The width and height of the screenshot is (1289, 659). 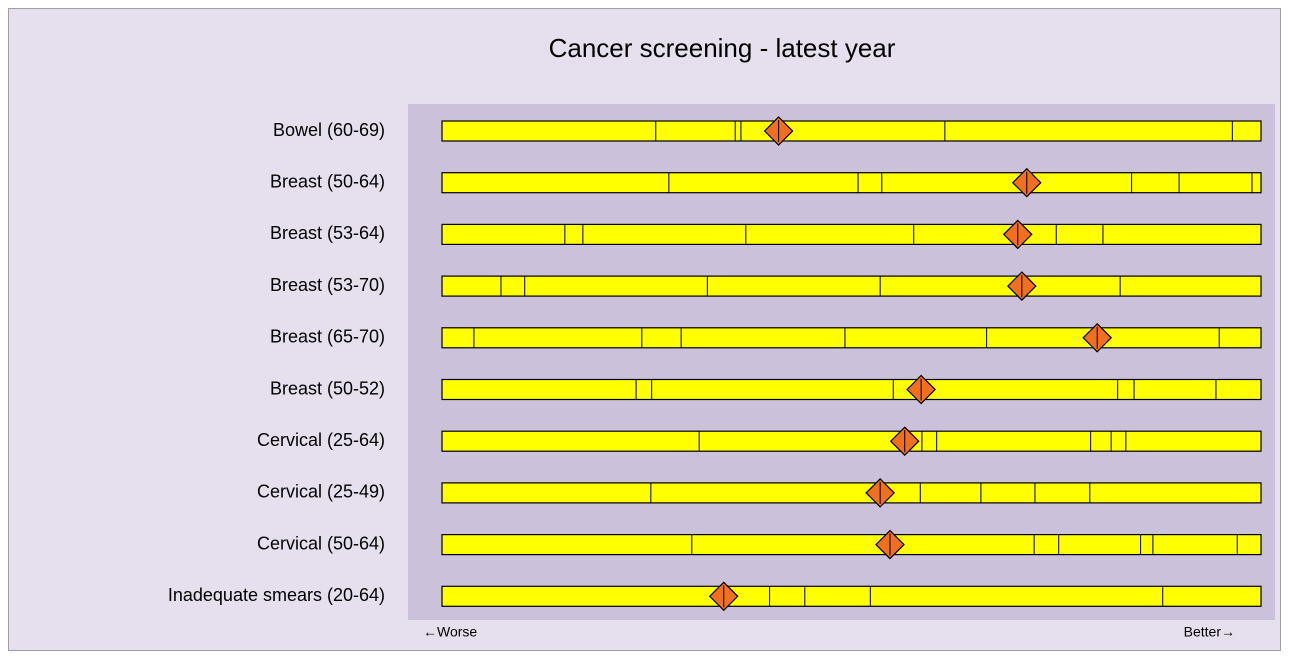 What do you see at coordinates (276, 595) in the screenshot?
I see `category-label: Inadequate smears (20-64)` at bounding box center [276, 595].